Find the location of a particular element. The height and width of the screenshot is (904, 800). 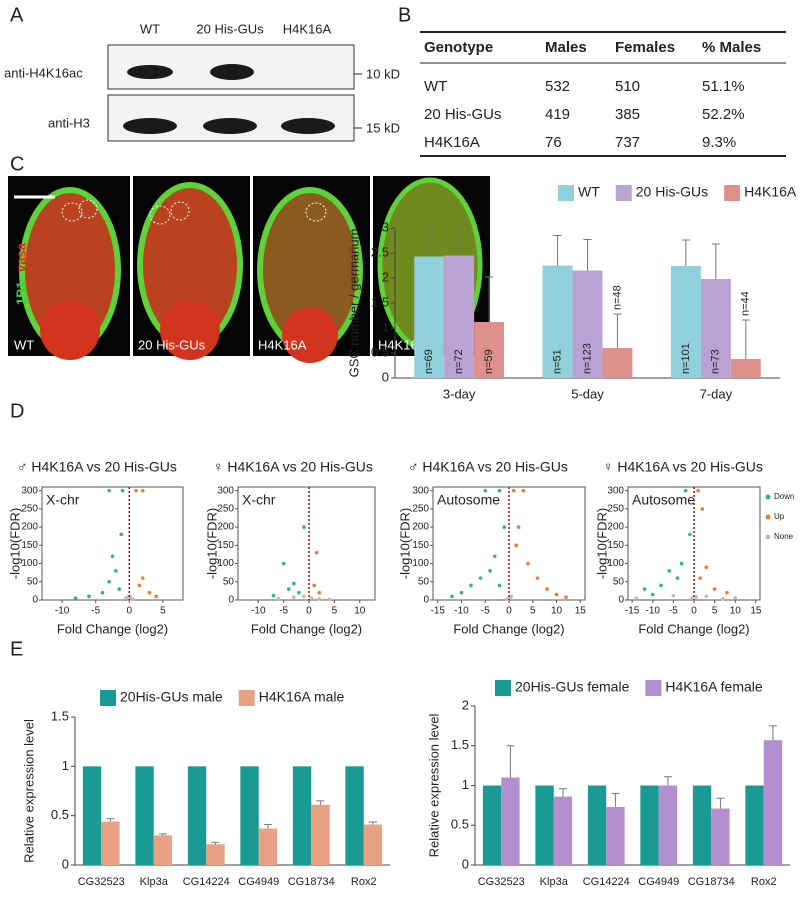

x-tick-label: CG32523 is located at coordinates (501, 882).